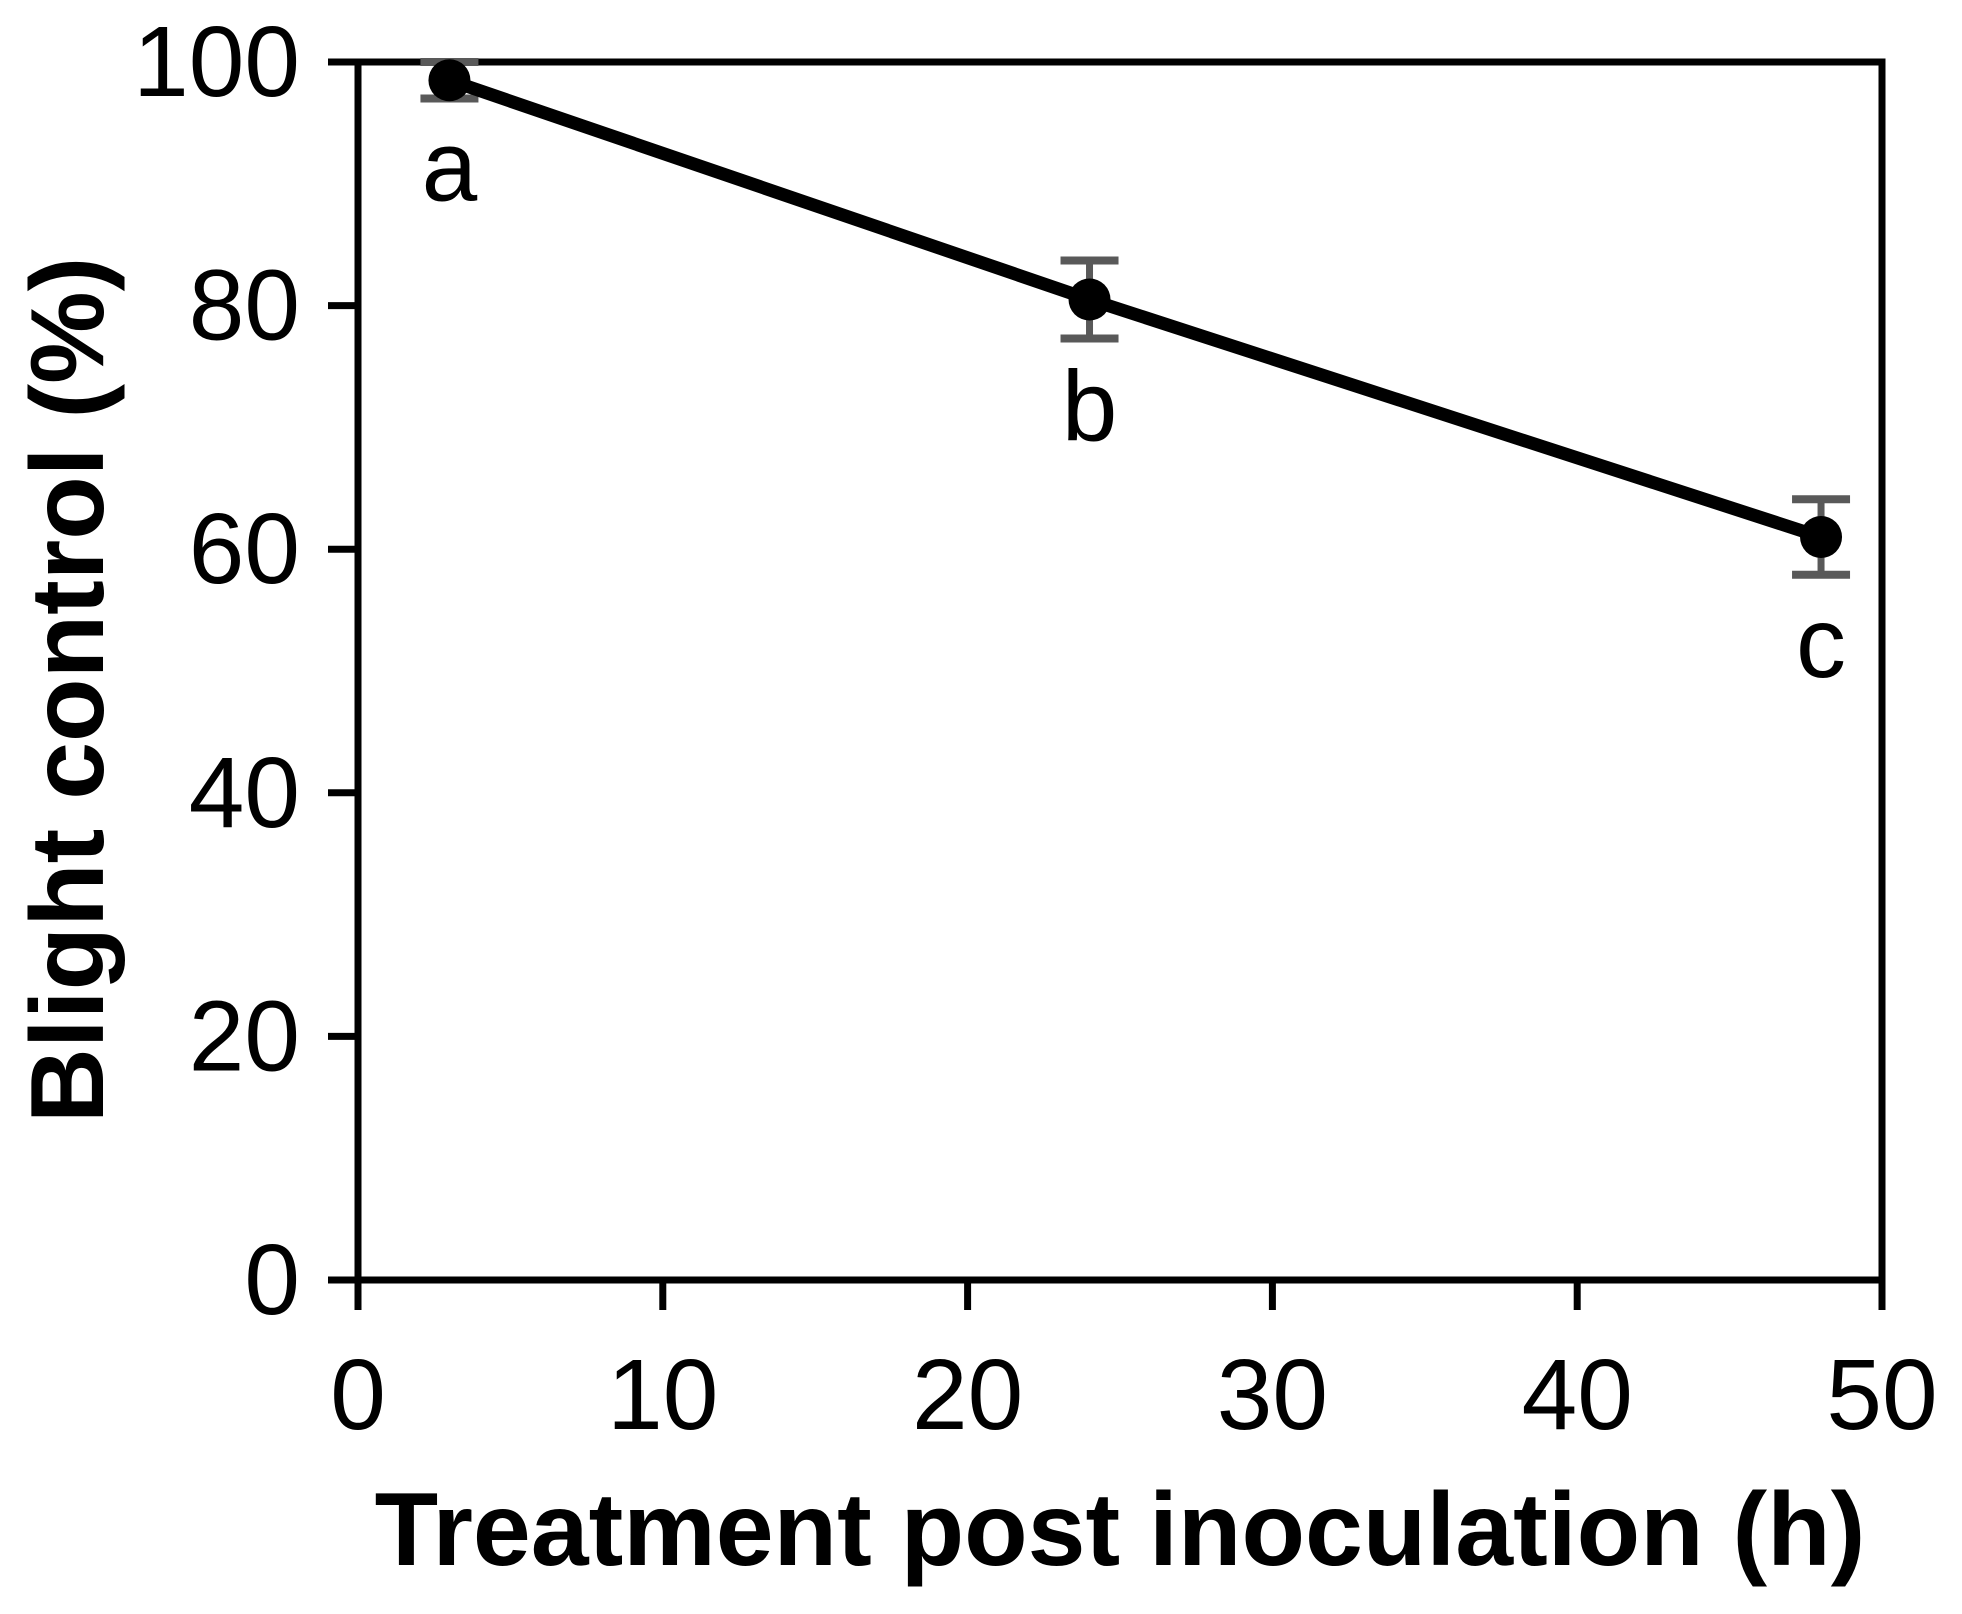 The image size is (1962, 1614). I want to click on y-tick-label: 20, so click(244, 1036).